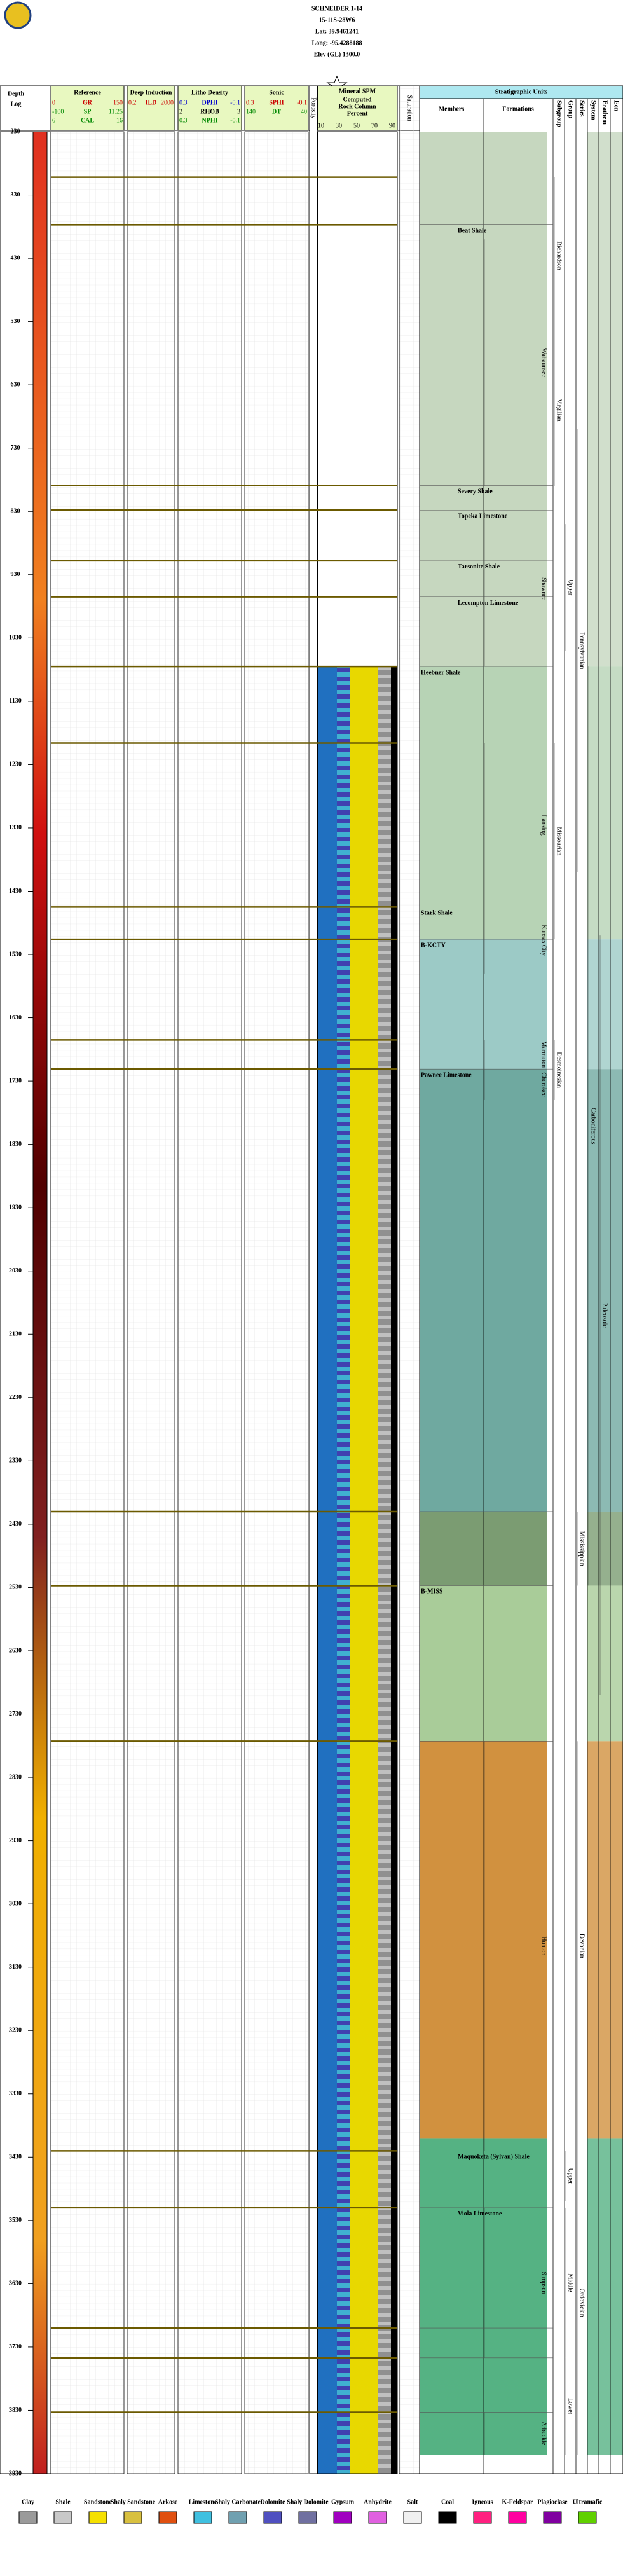 Image resolution: width=623 pixels, height=2576 pixels. I want to click on legend-label: Shaly Carbonate, so click(238, 2501).